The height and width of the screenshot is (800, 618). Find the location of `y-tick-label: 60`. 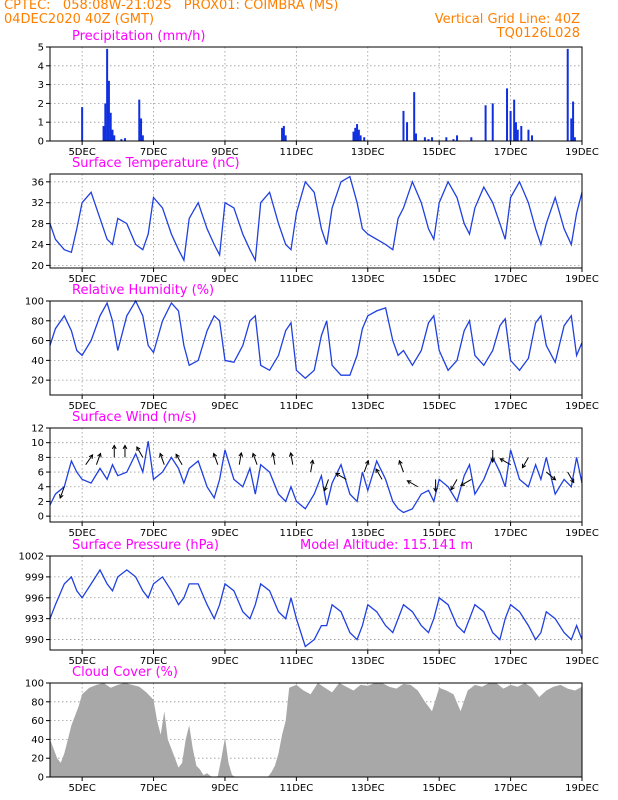

y-tick-label: 60 is located at coordinates (37, 341).